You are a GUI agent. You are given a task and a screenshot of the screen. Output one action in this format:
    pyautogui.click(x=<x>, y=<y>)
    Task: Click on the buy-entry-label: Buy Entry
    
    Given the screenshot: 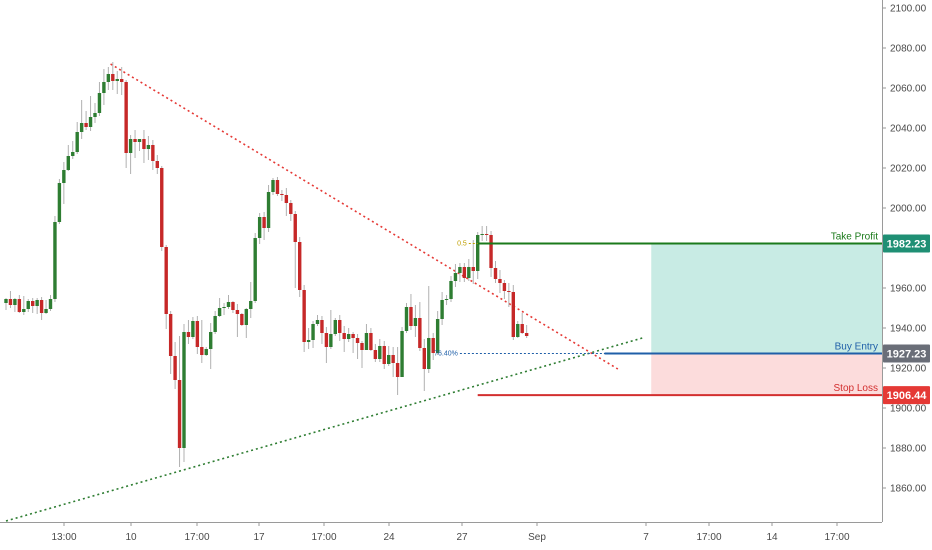 What is the action you would take?
    pyautogui.click(x=856, y=347)
    